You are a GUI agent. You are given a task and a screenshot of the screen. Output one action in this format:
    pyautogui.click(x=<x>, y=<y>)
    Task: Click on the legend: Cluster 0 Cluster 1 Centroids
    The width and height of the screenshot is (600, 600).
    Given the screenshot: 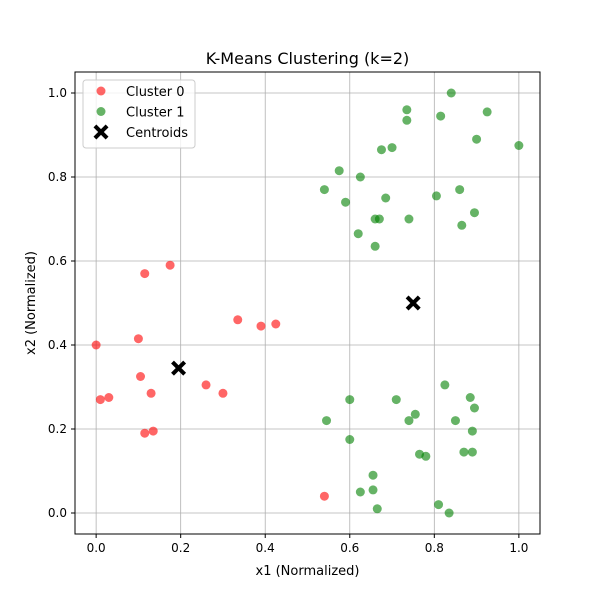 What is the action you would take?
    pyautogui.click(x=139, y=114)
    